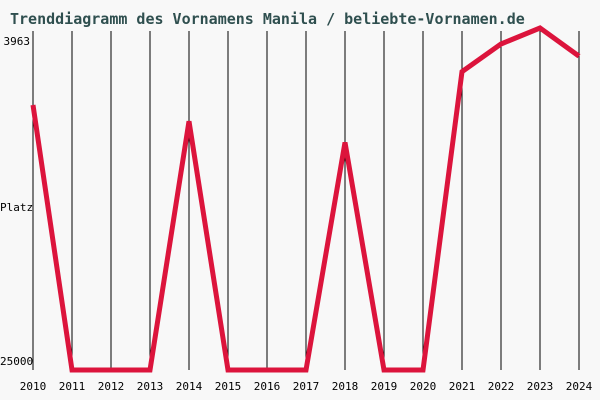  Describe the element at coordinates (423, 386) in the screenshot. I see `x-tick-label: 2020` at that location.